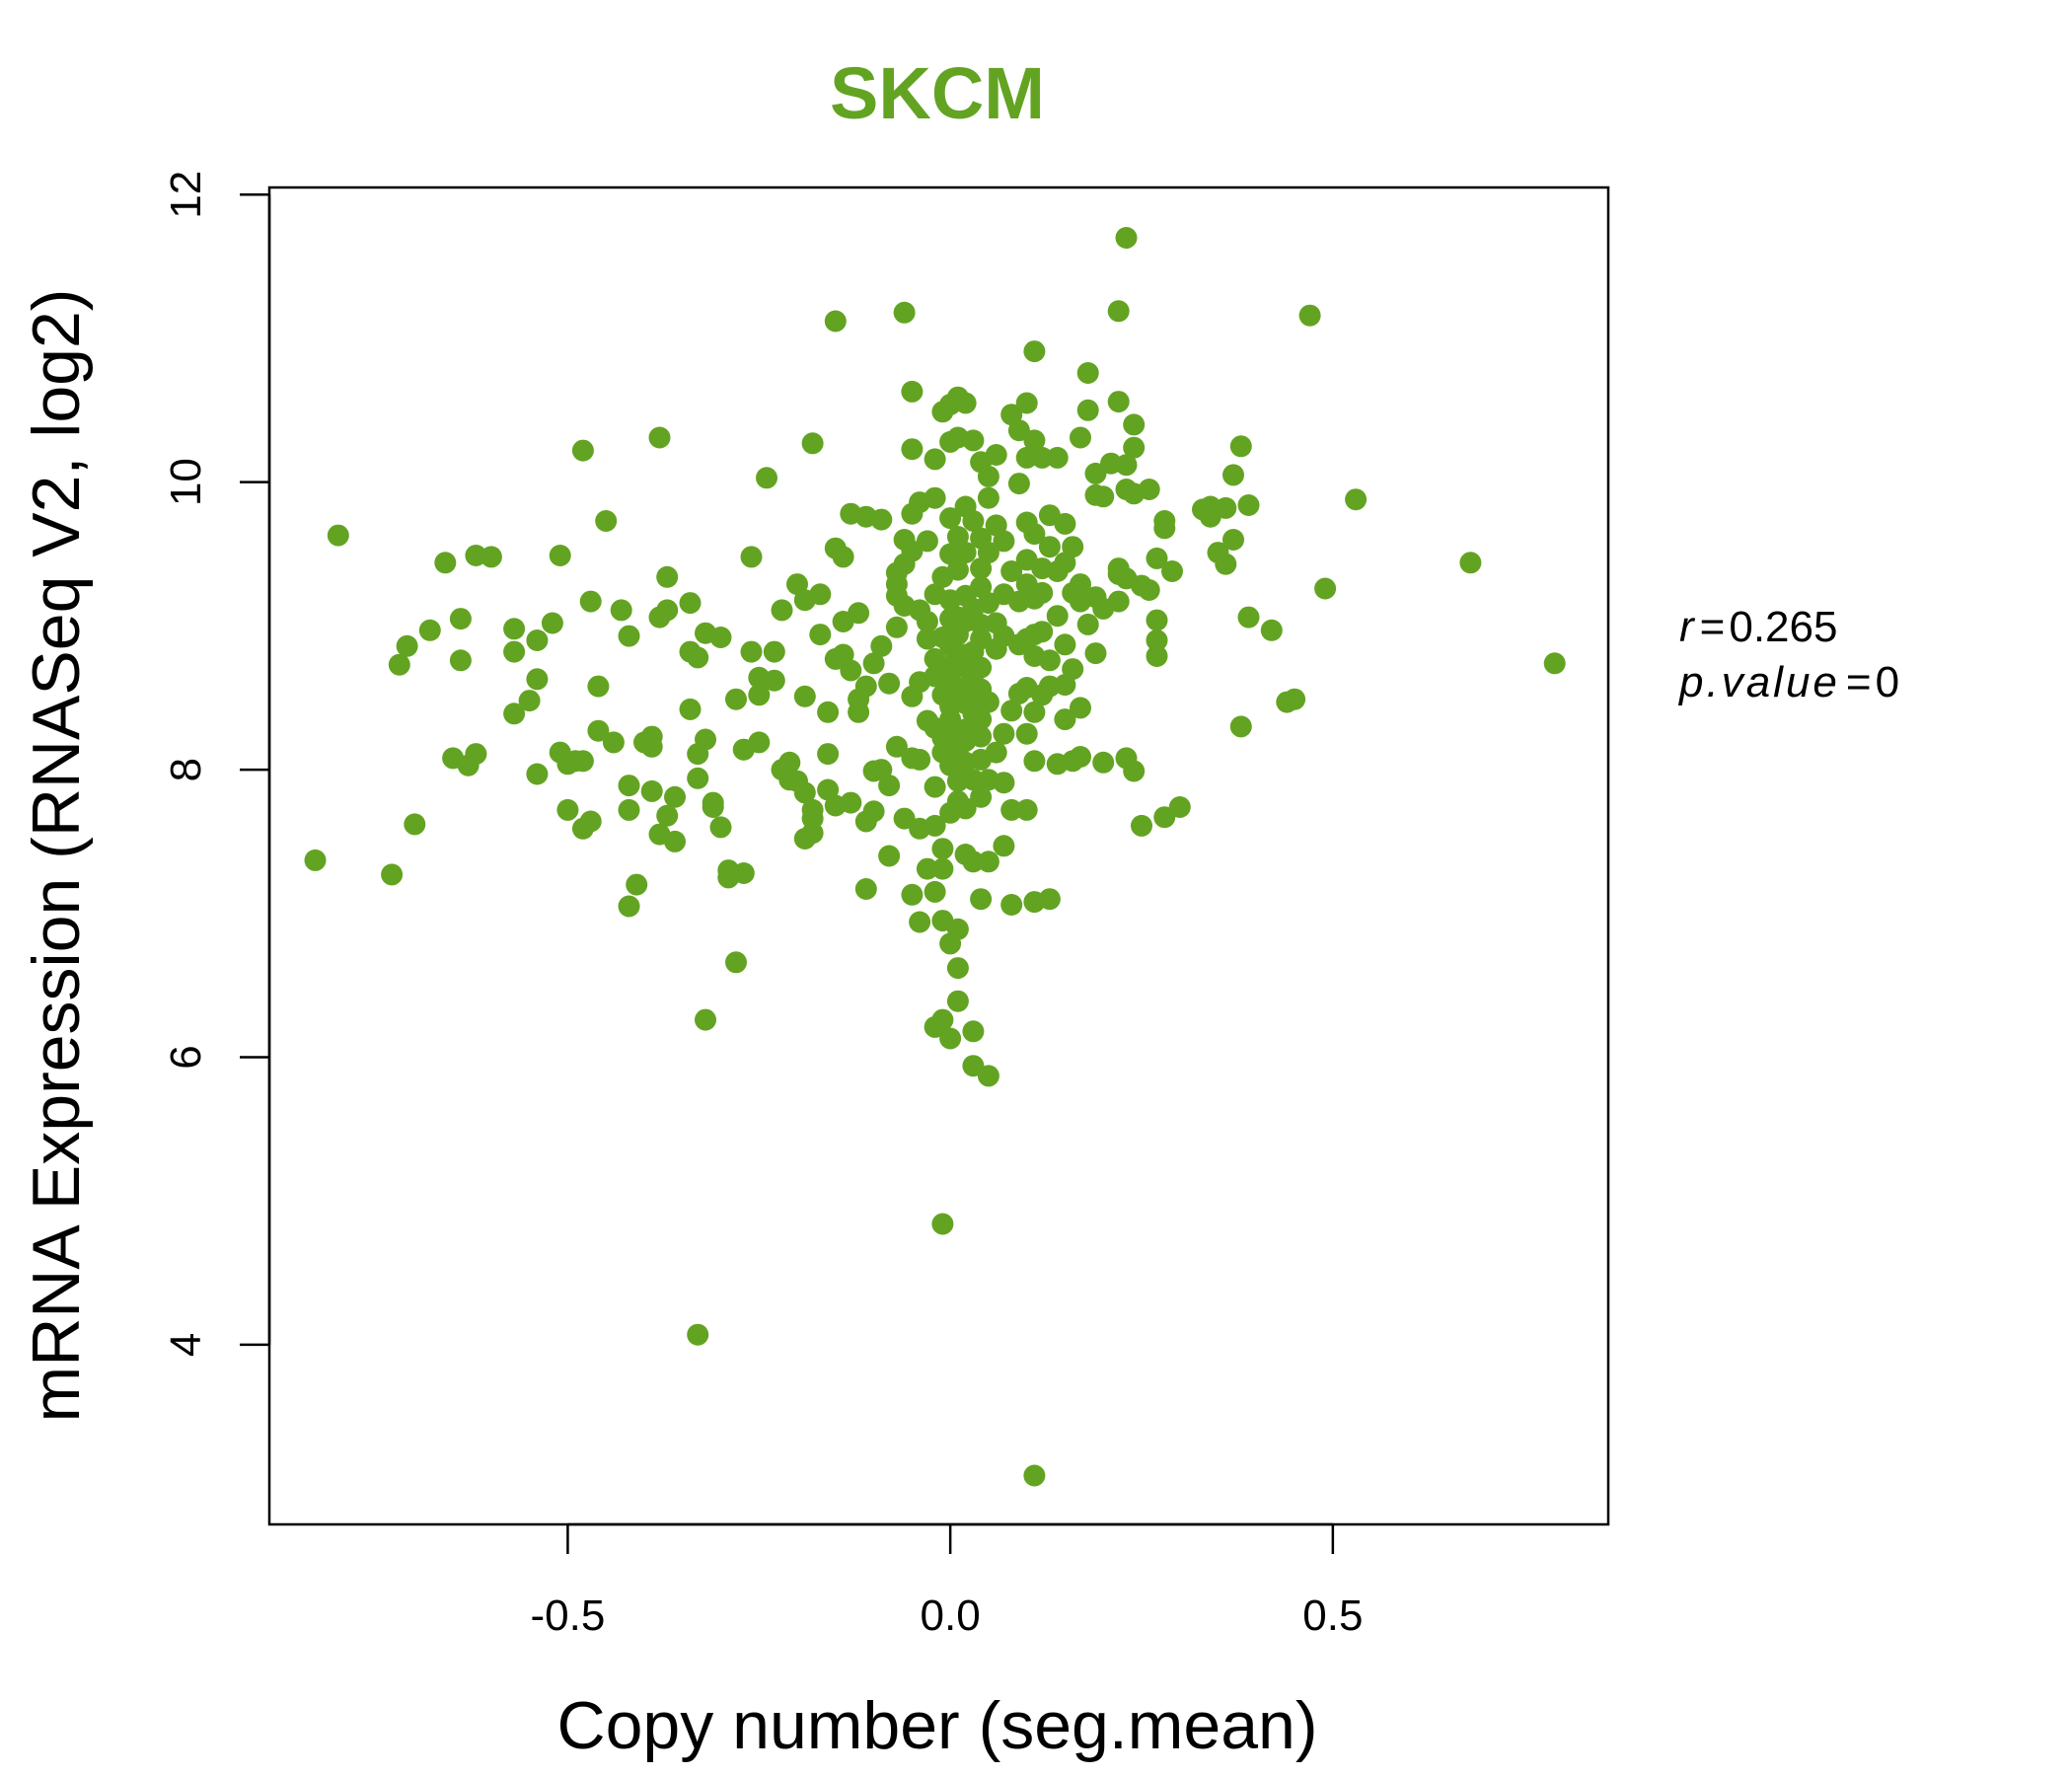 The height and width of the screenshot is (1776, 2072). Describe the element at coordinates (937, 1726) in the screenshot. I see `x-axis-label: Copy number (seg.mean)` at that location.